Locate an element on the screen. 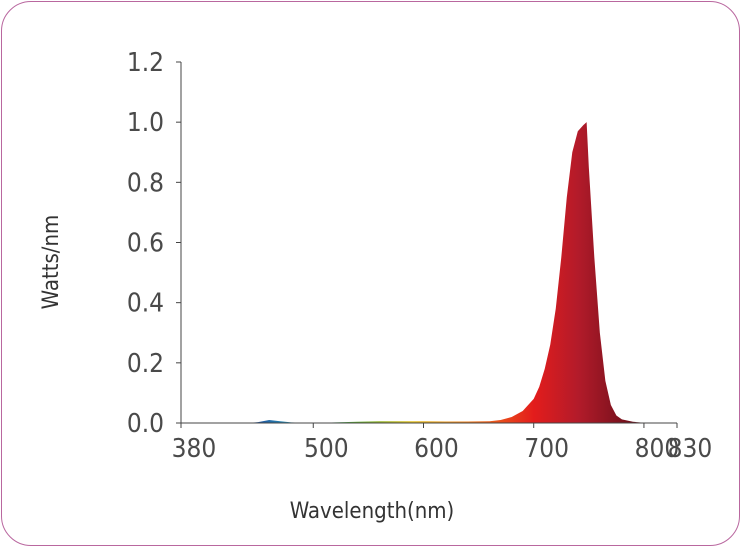  x-tick-label: 830 is located at coordinates (690, 449).